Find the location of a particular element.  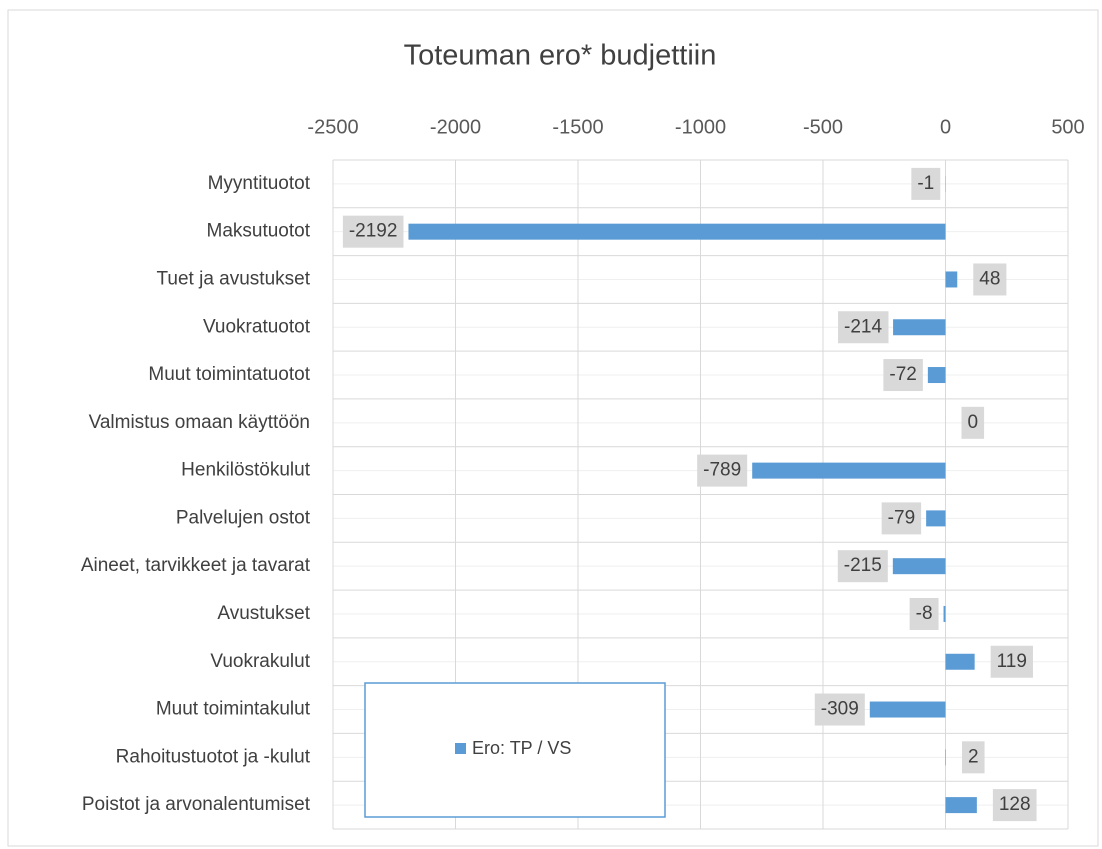

value-label: 2 is located at coordinates (973, 756).